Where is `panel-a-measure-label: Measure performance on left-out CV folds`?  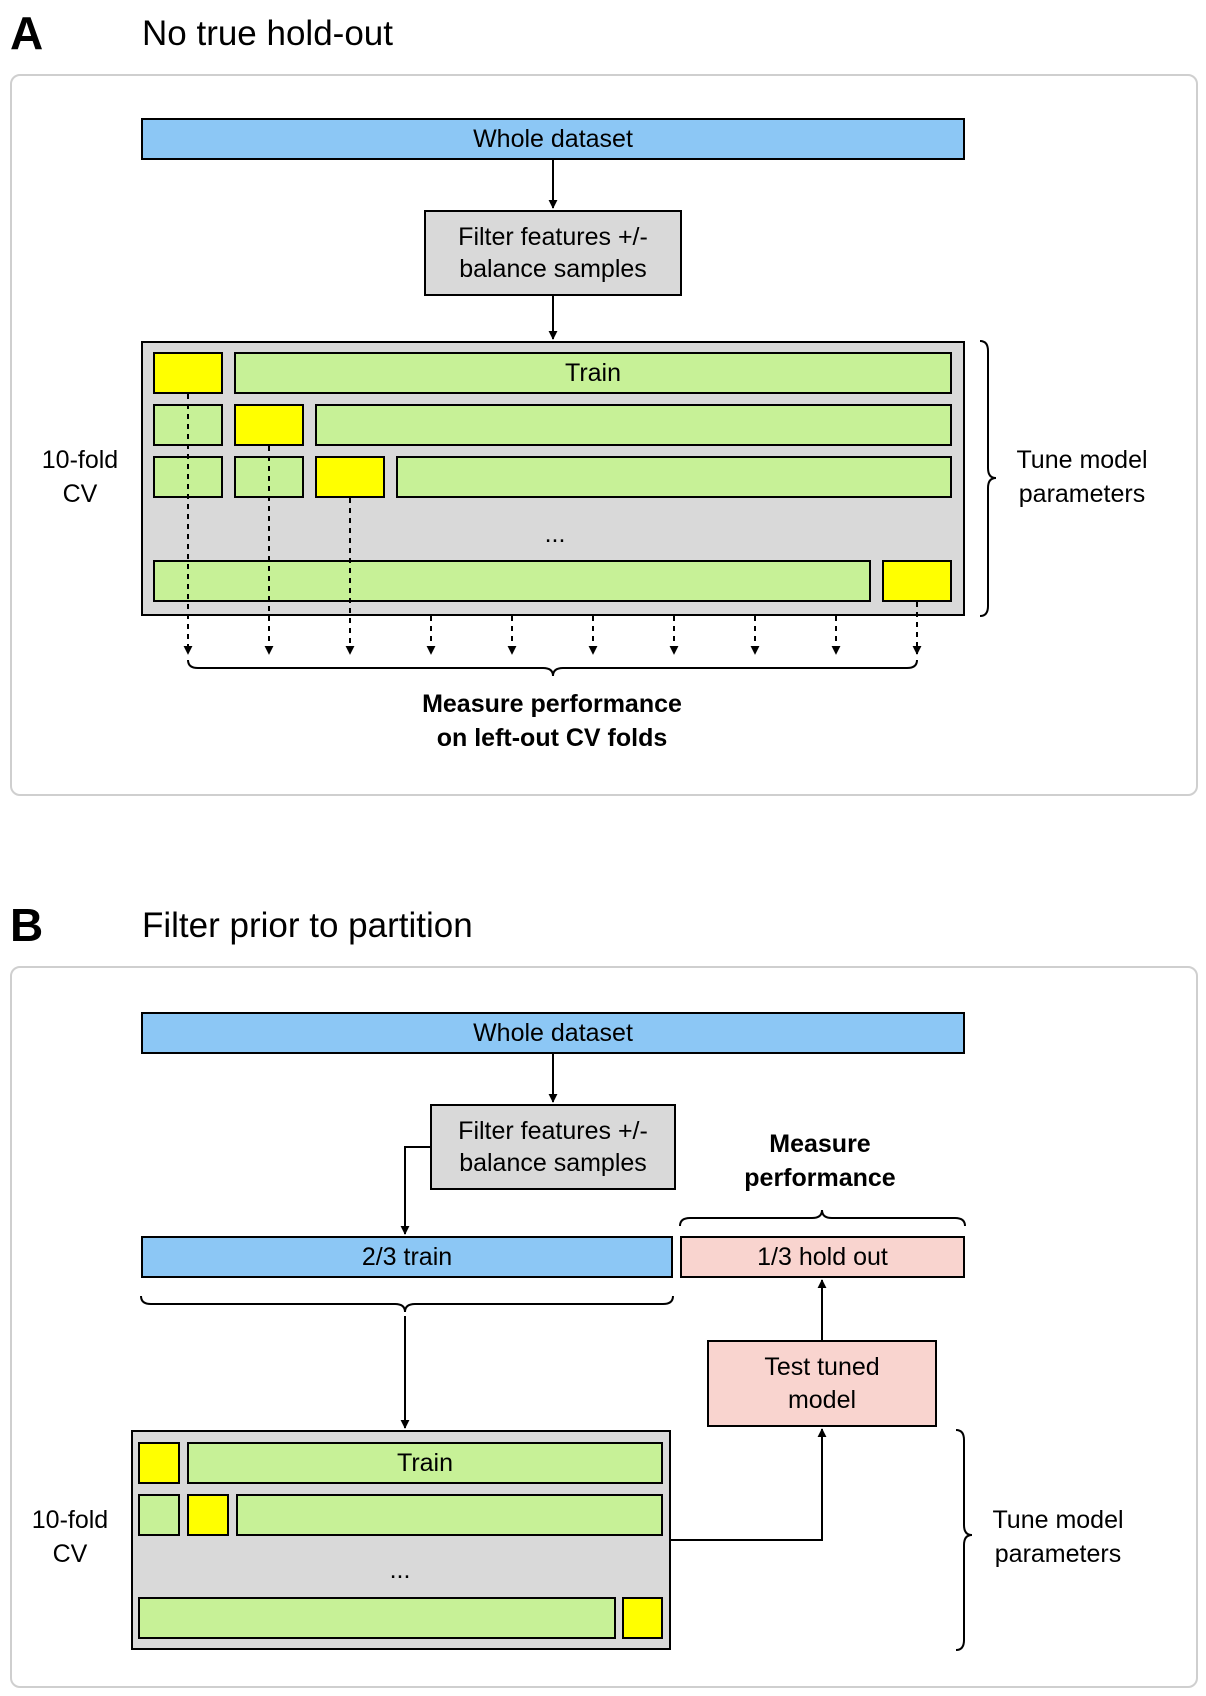
panel-a-measure-label: Measure performance on left-out CV folds is located at coordinates (552, 722).